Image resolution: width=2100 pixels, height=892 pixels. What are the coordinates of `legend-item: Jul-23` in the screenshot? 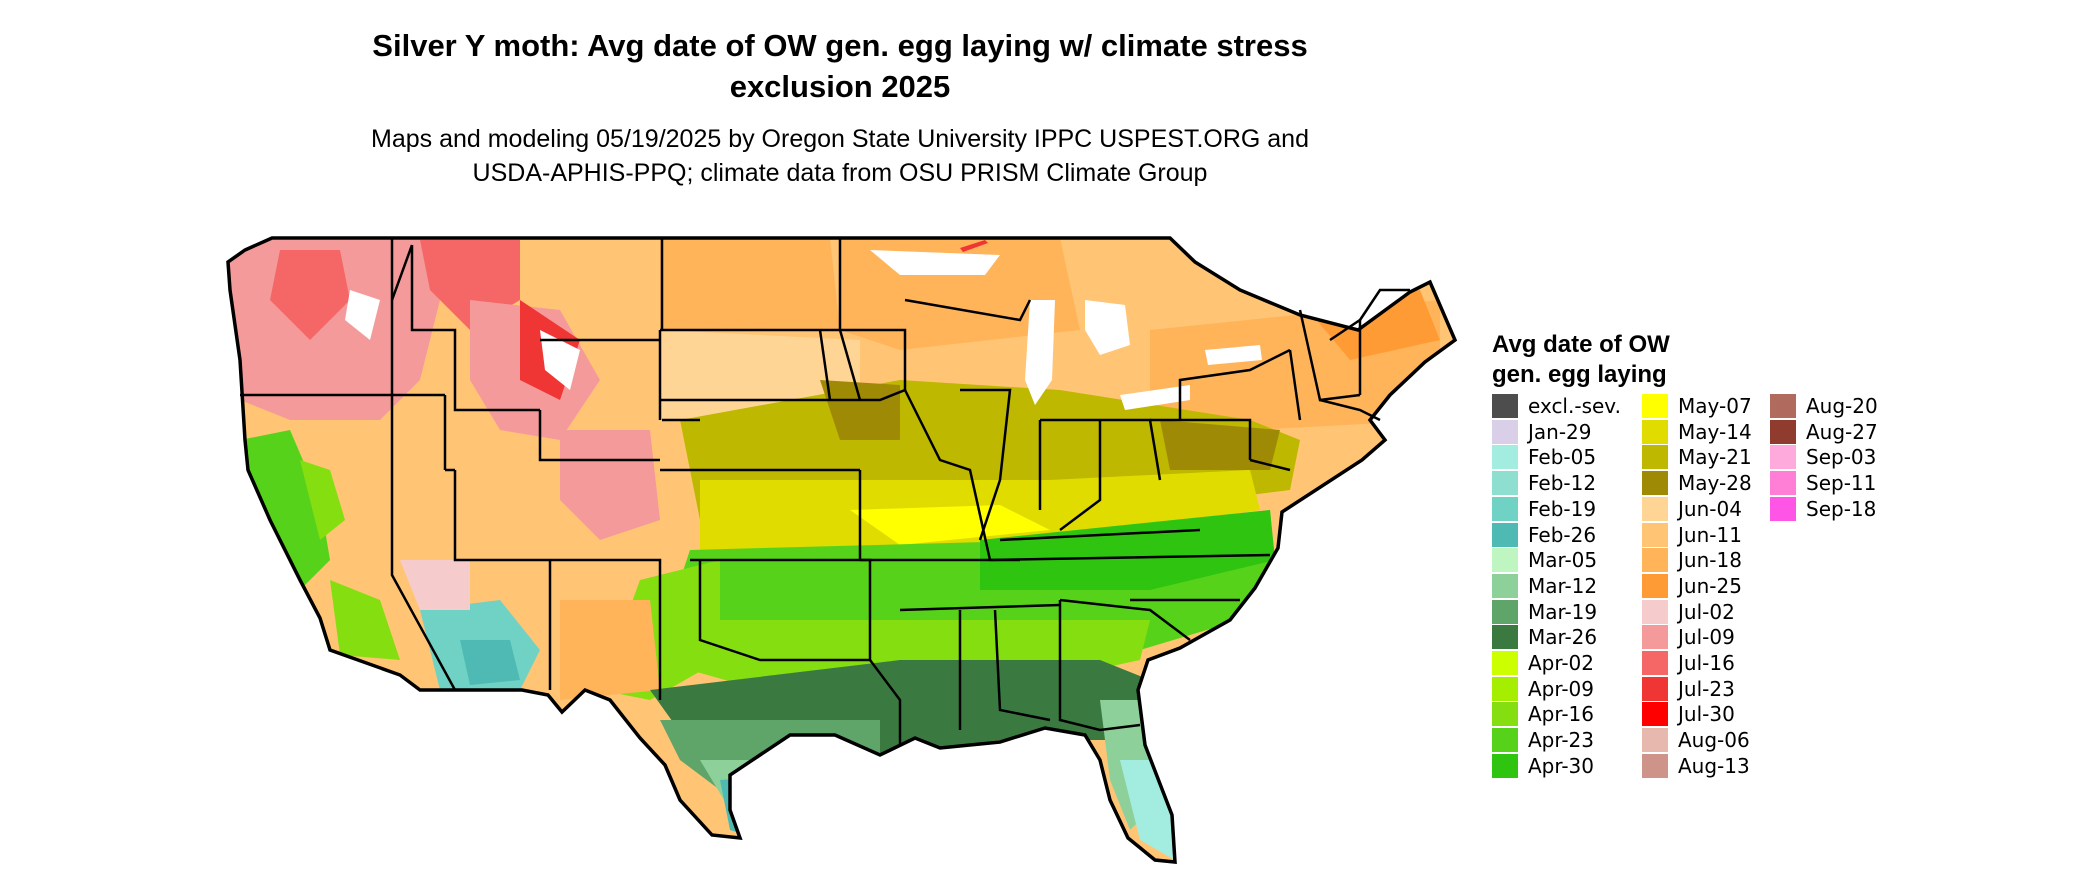 It's located at (1688, 689).